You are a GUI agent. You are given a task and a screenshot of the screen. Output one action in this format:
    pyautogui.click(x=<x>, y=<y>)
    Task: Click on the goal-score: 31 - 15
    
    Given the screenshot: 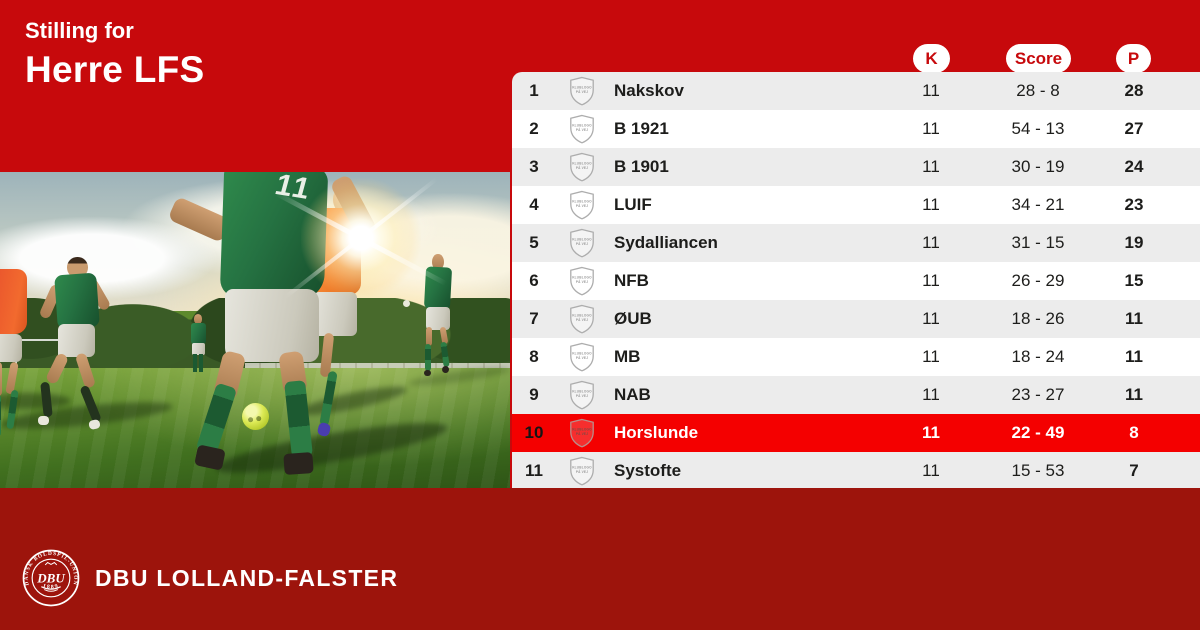 What is the action you would take?
    pyautogui.click(x=1038, y=242)
    